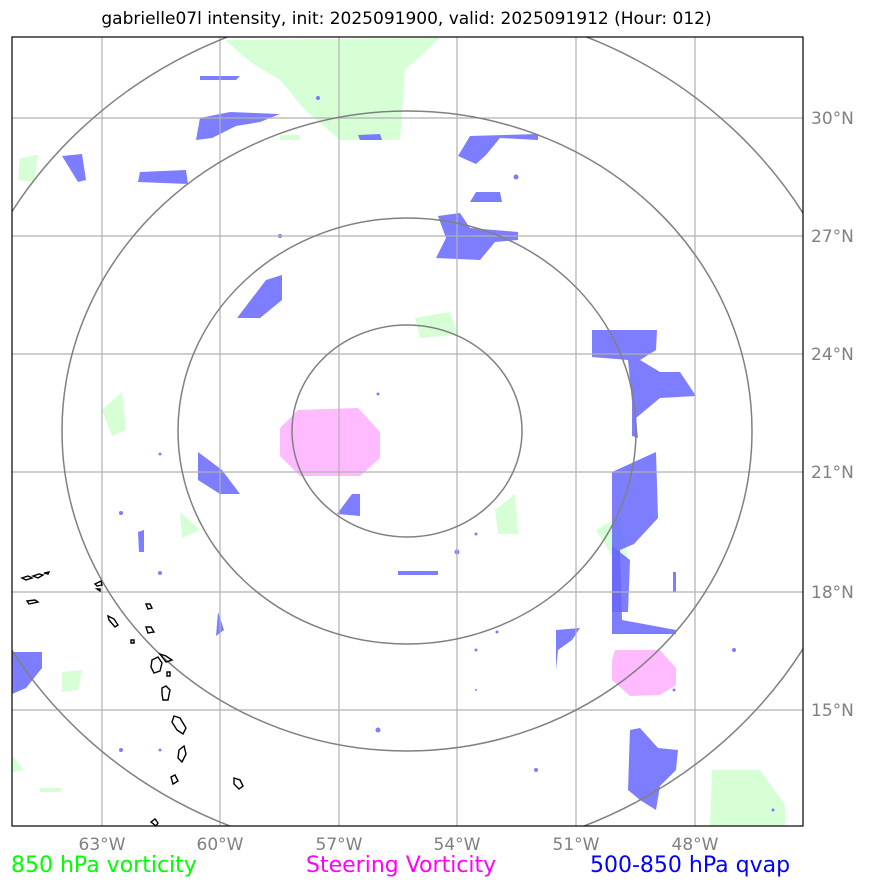 The width and height of the screenshot is (873, 891). Describe the element at coordinates (576, 845) in the screenshot. I see `lon-label: 51°W` at that location.